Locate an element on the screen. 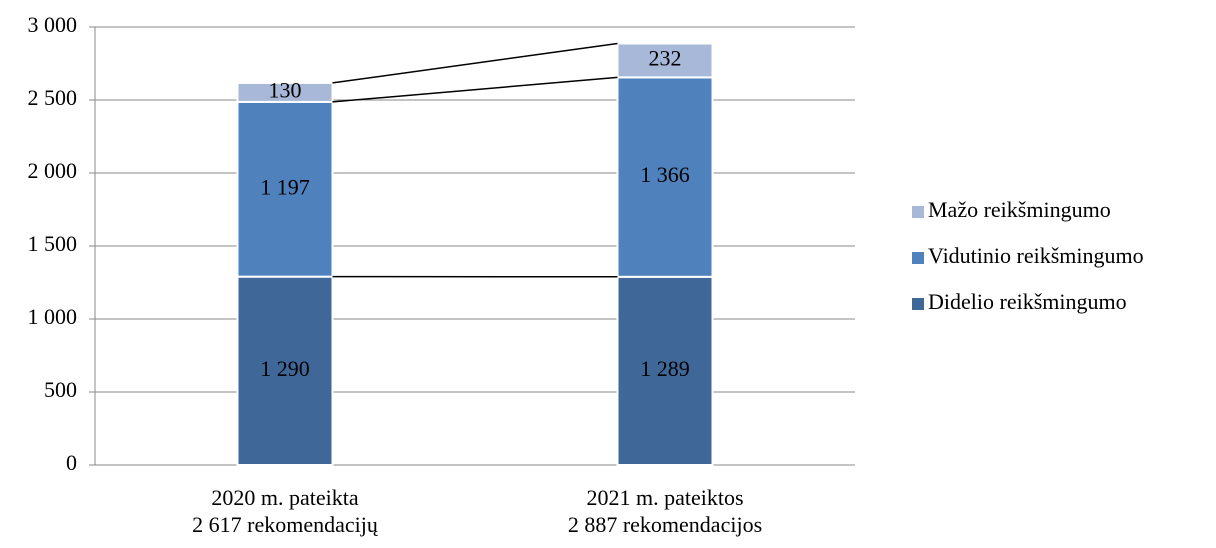  legend-label: Vidutinio reikšmingumo is located at coordinates (1036, 255).